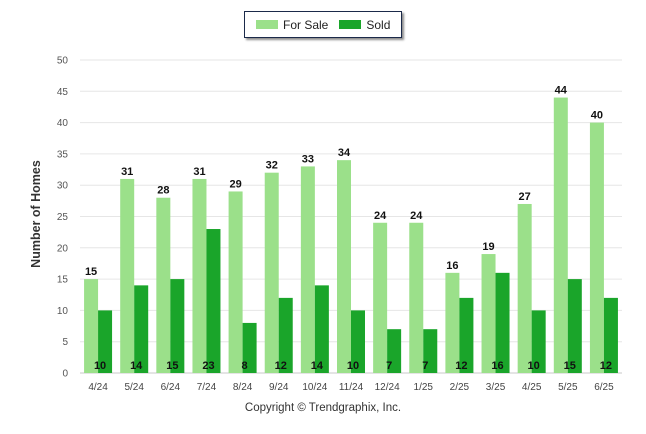 The width and height of the screenshot is (646, 434). I want to click on x-tick-label: 10/24, so click(314, 387).